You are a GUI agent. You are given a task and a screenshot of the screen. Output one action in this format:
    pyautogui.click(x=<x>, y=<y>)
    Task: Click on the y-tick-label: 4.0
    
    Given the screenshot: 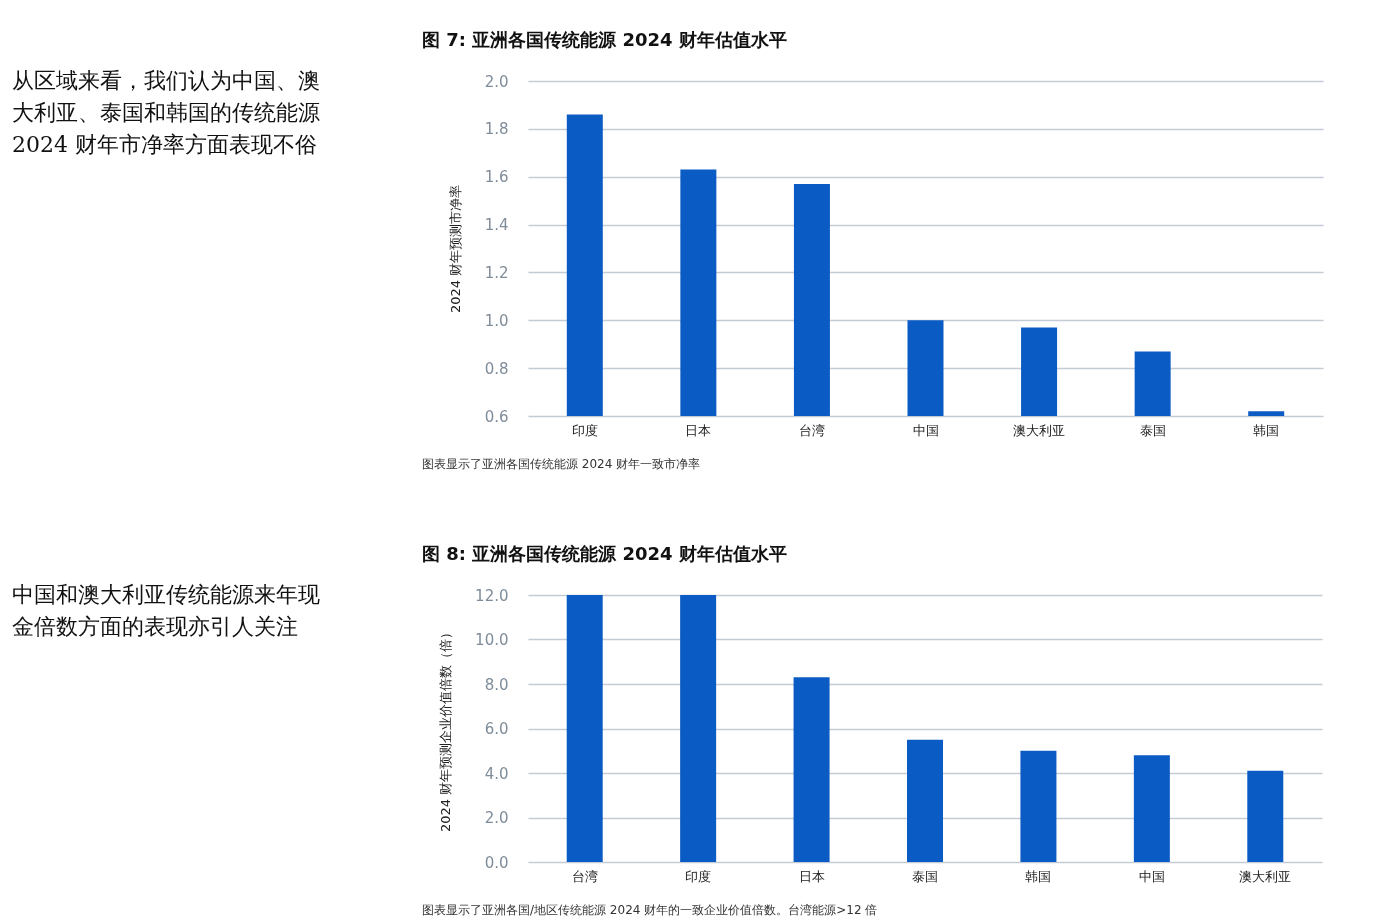 What is the action you would take?
    pyautogui.click(x=496, y=773)
    